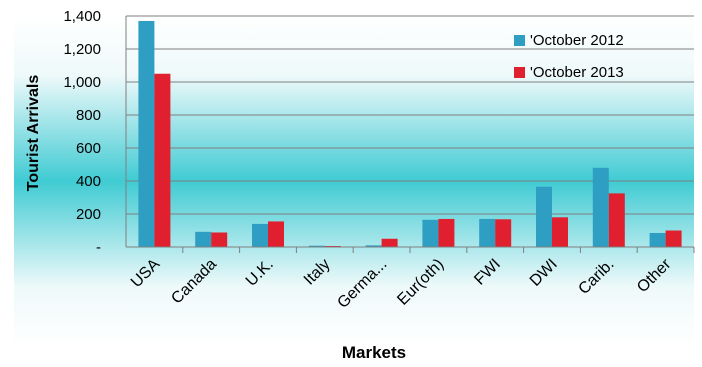 This screenshot has height=367, width=702. I want to click on legend-label: 'October 2013, so click(577, 72).